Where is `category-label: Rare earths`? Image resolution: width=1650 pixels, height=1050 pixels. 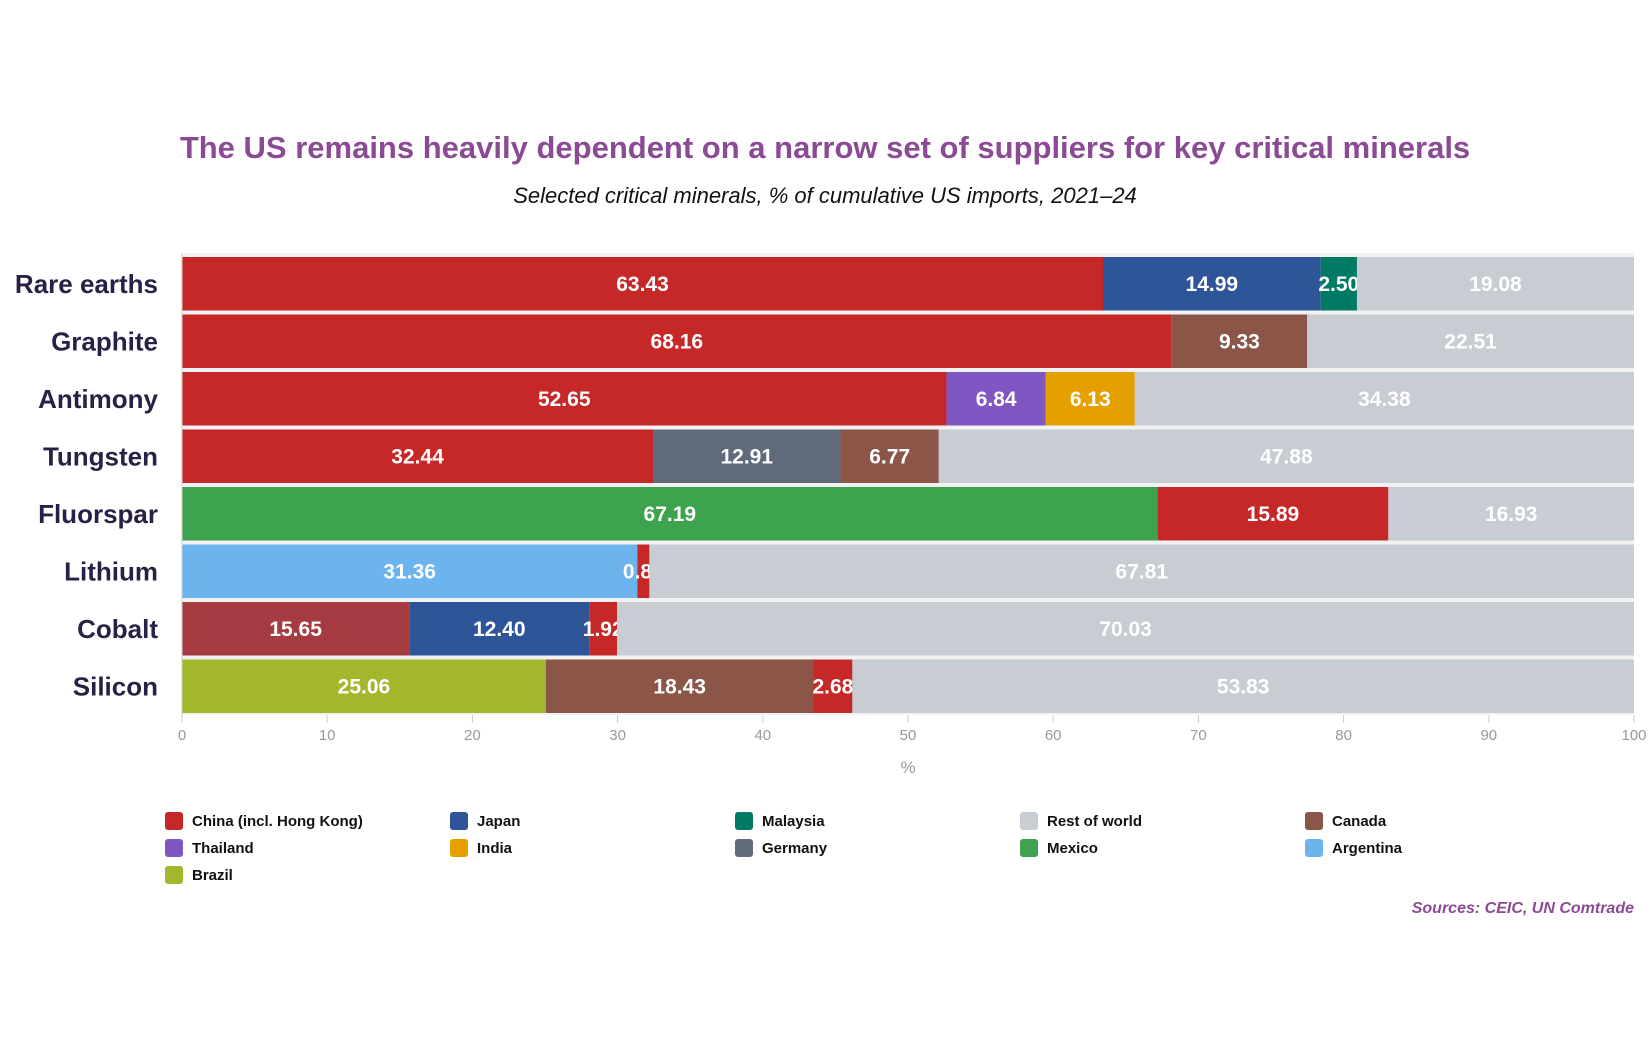
category-label: Rare earths is located at coordinates (86, 284).